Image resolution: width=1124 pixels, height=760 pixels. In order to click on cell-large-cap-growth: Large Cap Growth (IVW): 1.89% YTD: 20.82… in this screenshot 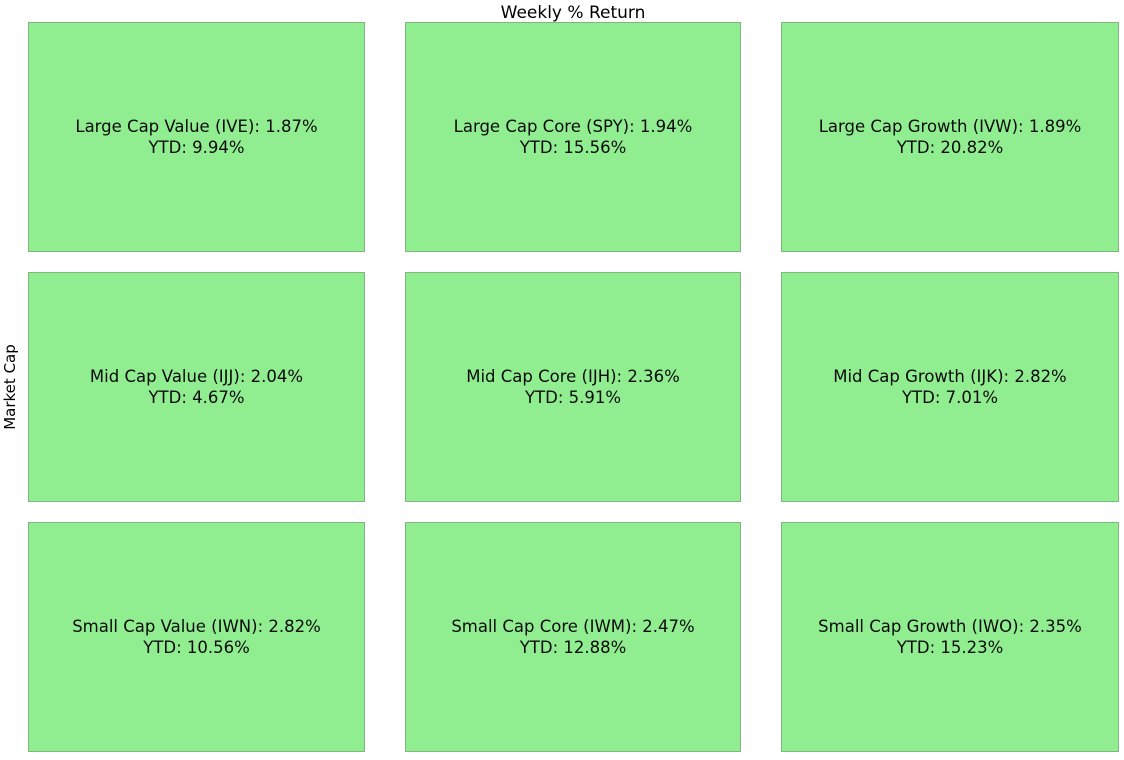, I will do `click(950, 137)`.